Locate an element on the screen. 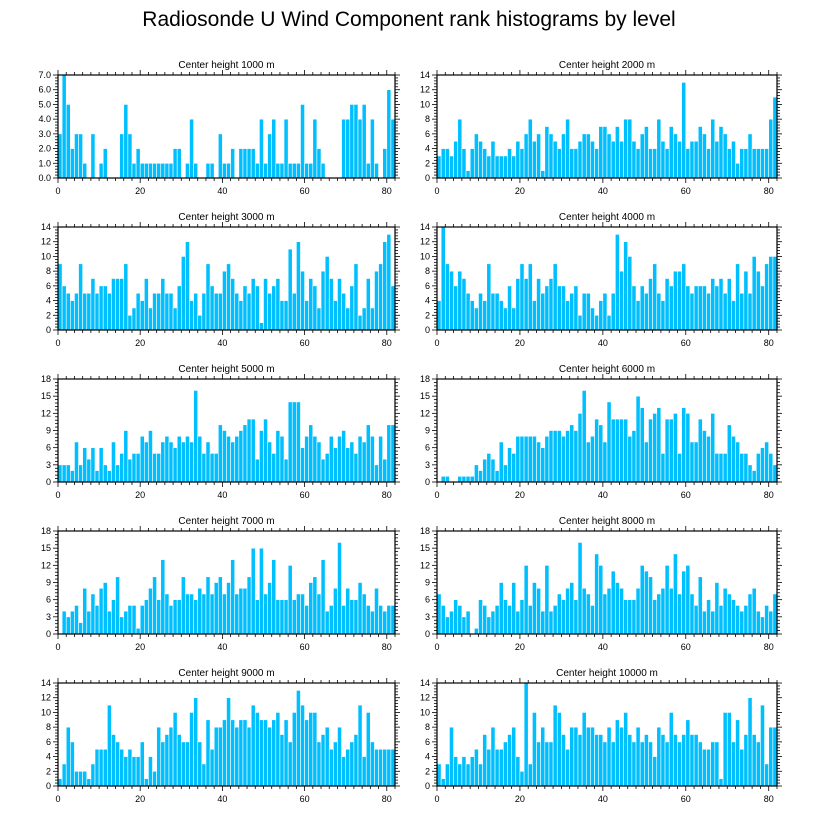 This screenshot has height=824, width=818. y-tick-label: 2 is located at coordinates (48, 771).